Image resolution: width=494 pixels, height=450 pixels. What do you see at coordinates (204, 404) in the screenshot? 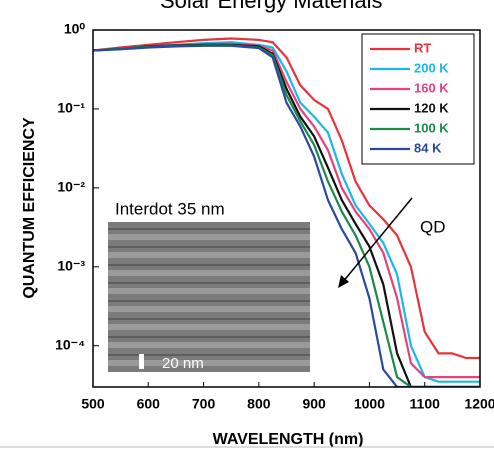
I see `x-tick-label: 700` at bounding box center [204, 404].